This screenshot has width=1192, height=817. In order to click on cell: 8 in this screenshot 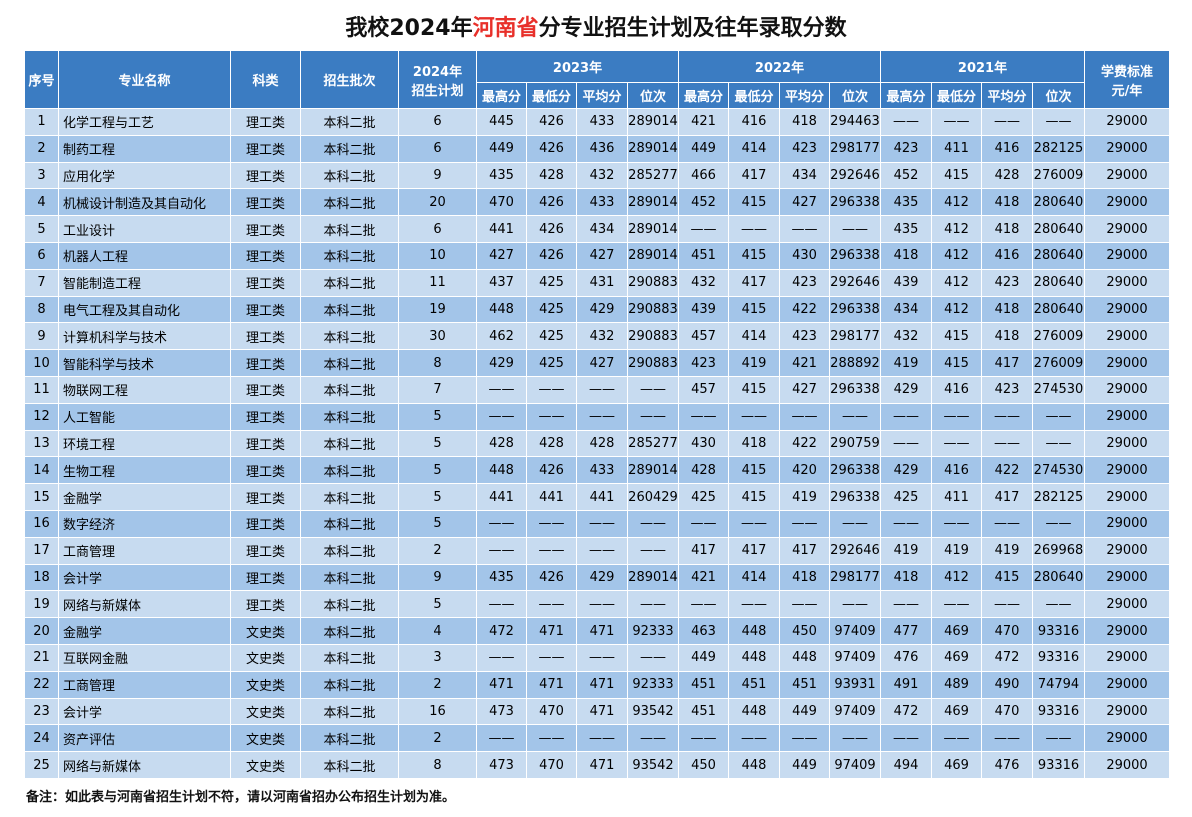, I will do `click(437, 765)`.